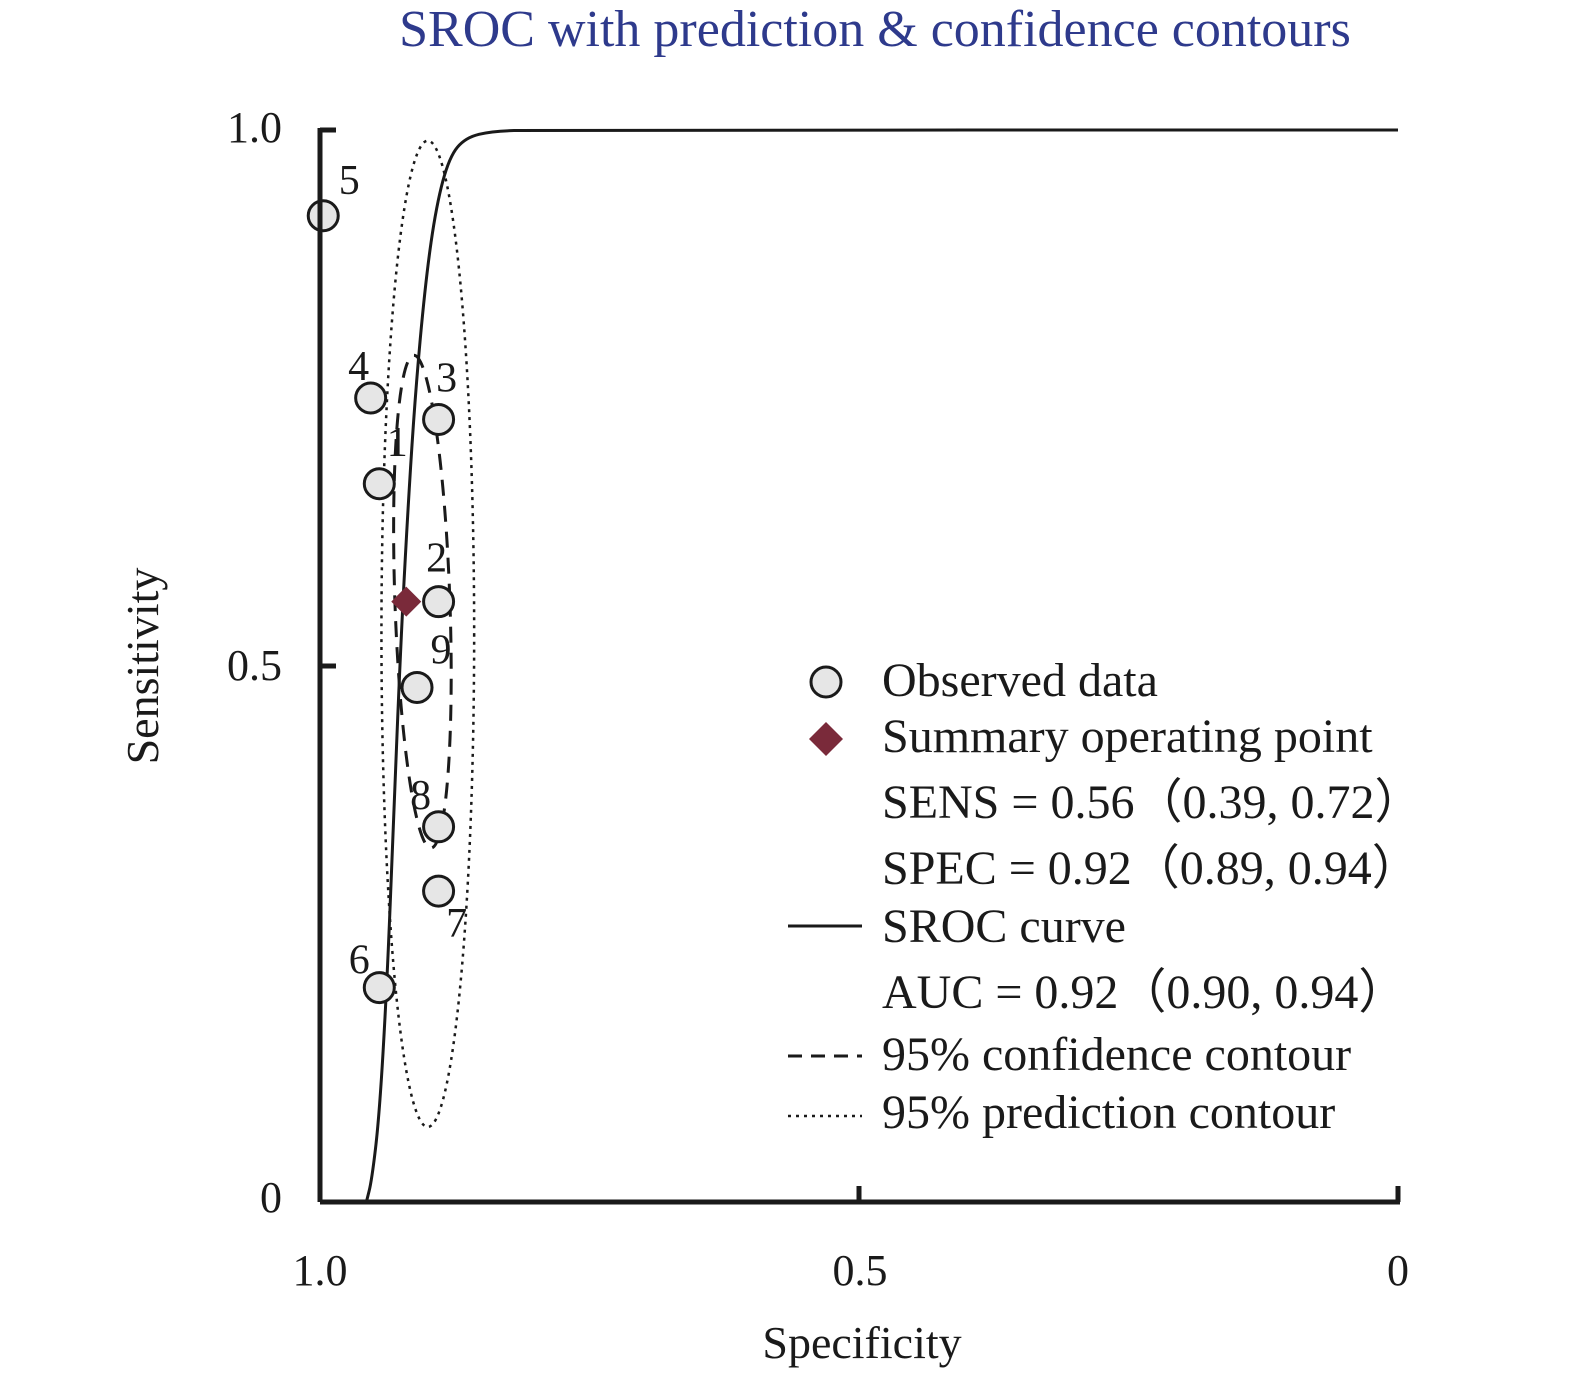 Image resolution: width=1575 pixels, height=1384 pixels. I want to click on observed-point-label-4: 4, so click(358, 367).